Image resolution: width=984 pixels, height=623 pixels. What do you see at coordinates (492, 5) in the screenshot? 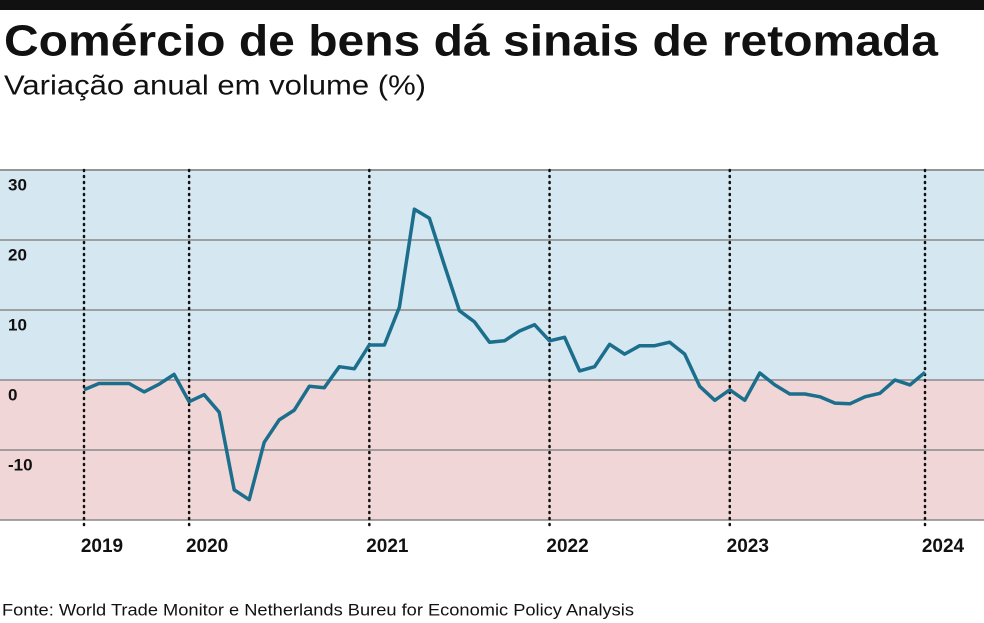
I see `top-bar` at bounding box center [492, 5].